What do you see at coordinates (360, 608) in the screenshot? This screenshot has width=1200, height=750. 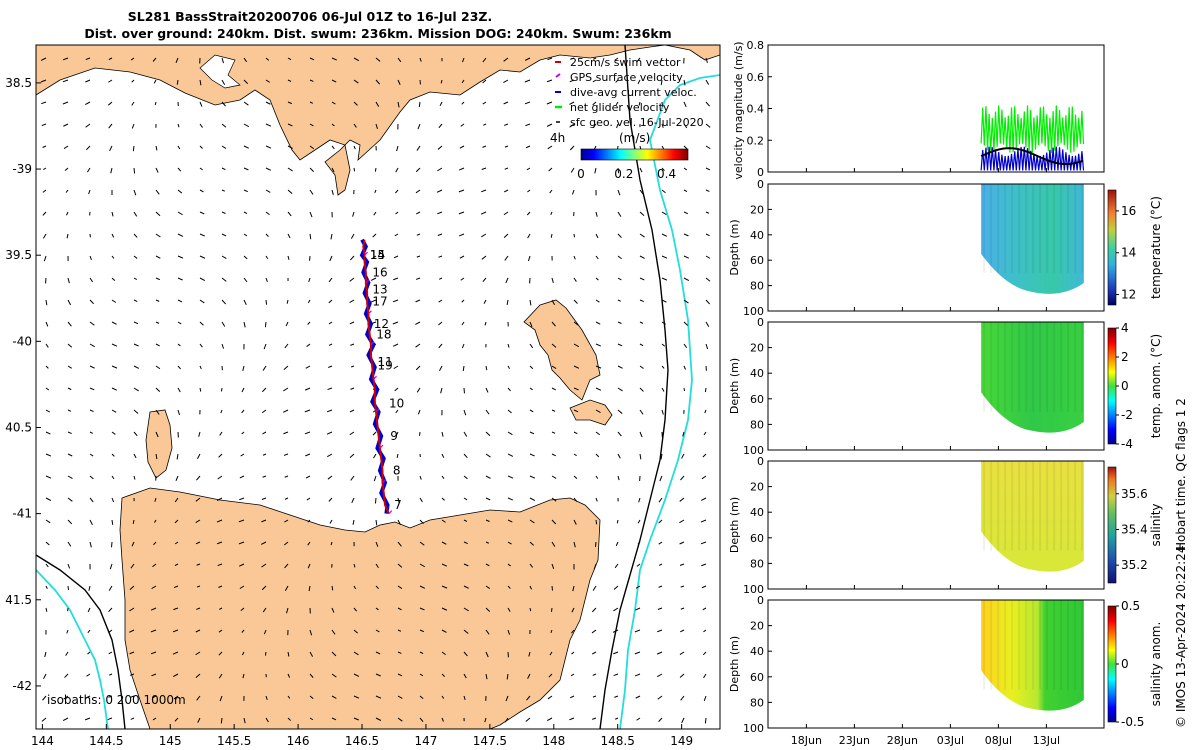 I see `tasmania-land` at bounding box center [360, 608].